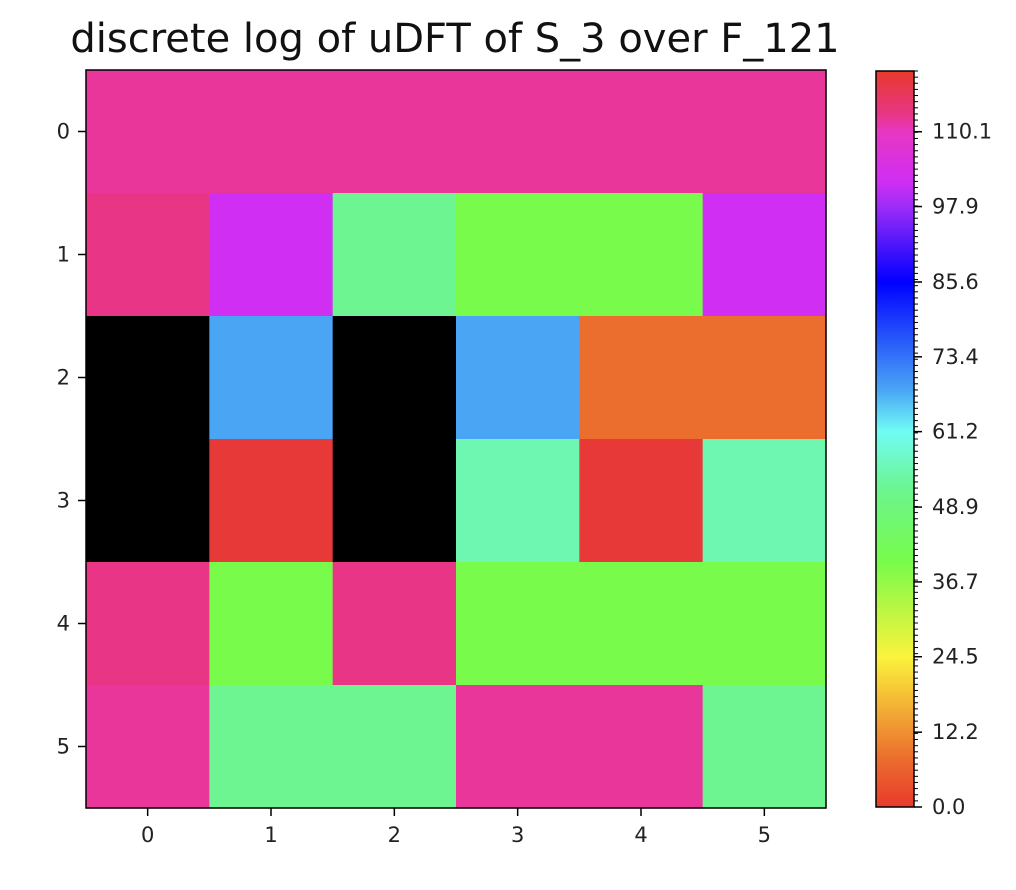 The image size is (1016, 890). What do you see at coordinates (955, 732) in the screenshot?
I see `colorbar-tick-label: 12.2` at bounding box center [955, 732].